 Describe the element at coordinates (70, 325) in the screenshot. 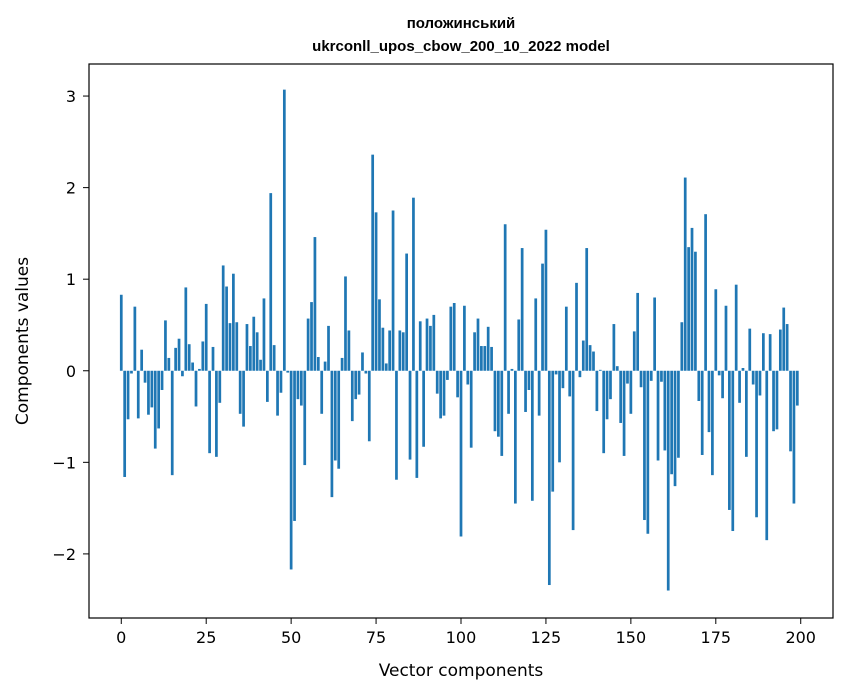

I see `y-axis-ticks: −2 −1 0 1 2 3` at that location.